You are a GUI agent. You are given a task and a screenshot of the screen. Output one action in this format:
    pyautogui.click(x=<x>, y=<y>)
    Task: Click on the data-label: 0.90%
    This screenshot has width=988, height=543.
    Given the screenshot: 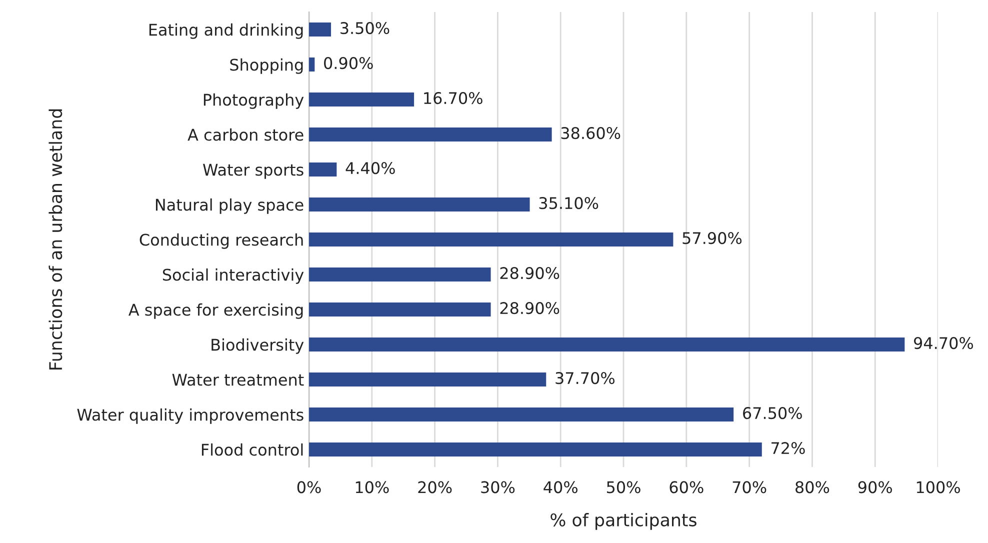 What is the action you would take?
    pyautogui.click(x=348, y=63)
    